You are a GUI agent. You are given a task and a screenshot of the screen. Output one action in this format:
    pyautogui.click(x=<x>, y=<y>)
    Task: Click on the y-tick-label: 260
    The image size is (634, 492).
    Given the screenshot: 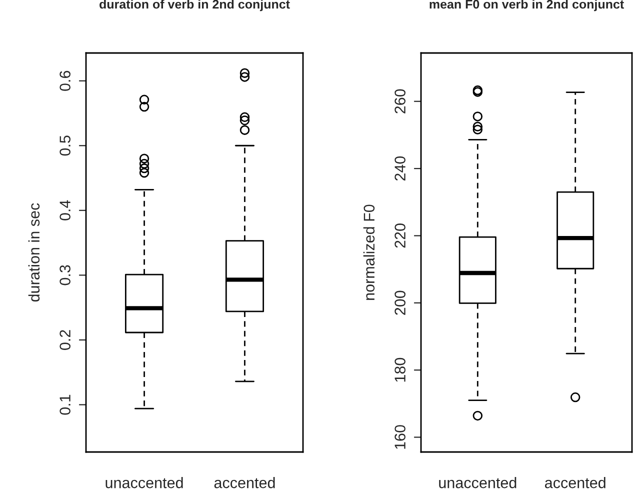 What is the action you would take?
    pyautogui.click(x=400, y=101)
    